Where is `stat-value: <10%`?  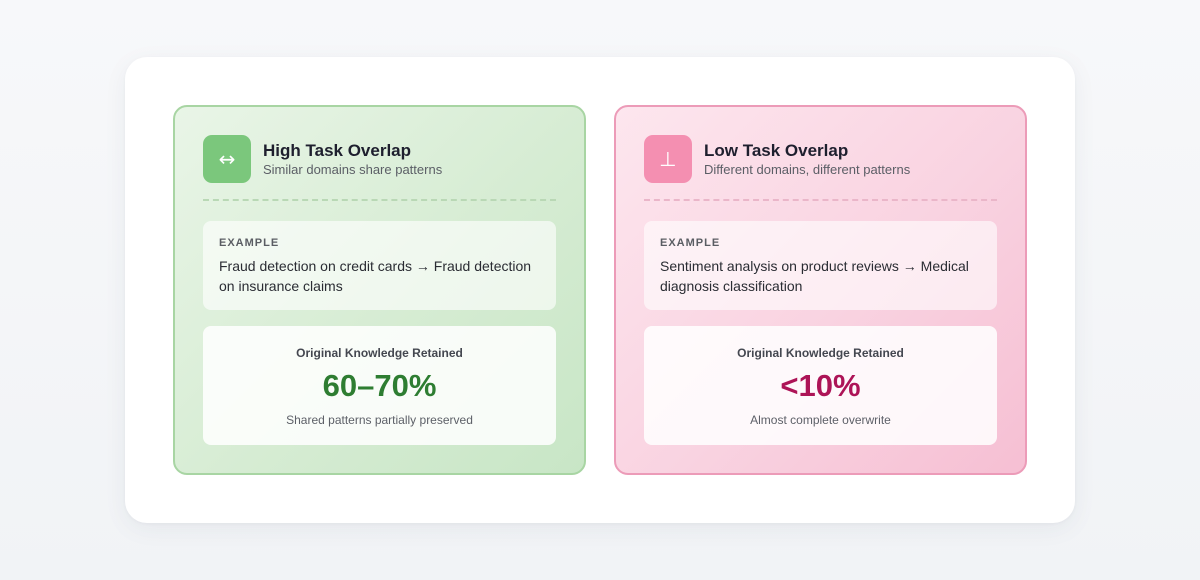
stat-value: <10% is located at coordinates (820, 385).